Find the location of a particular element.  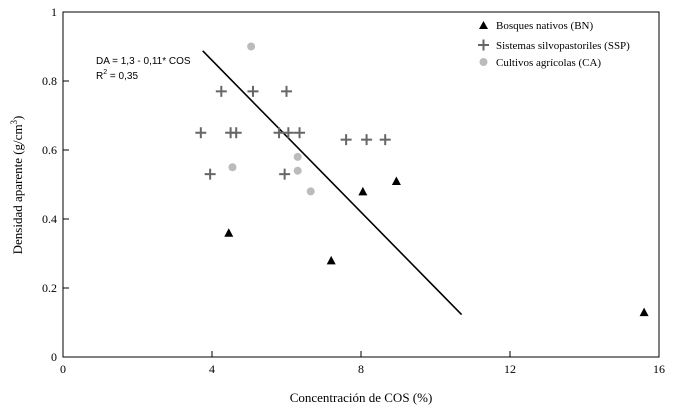

legend-marker-ssp is located at coordinates (483, 45).